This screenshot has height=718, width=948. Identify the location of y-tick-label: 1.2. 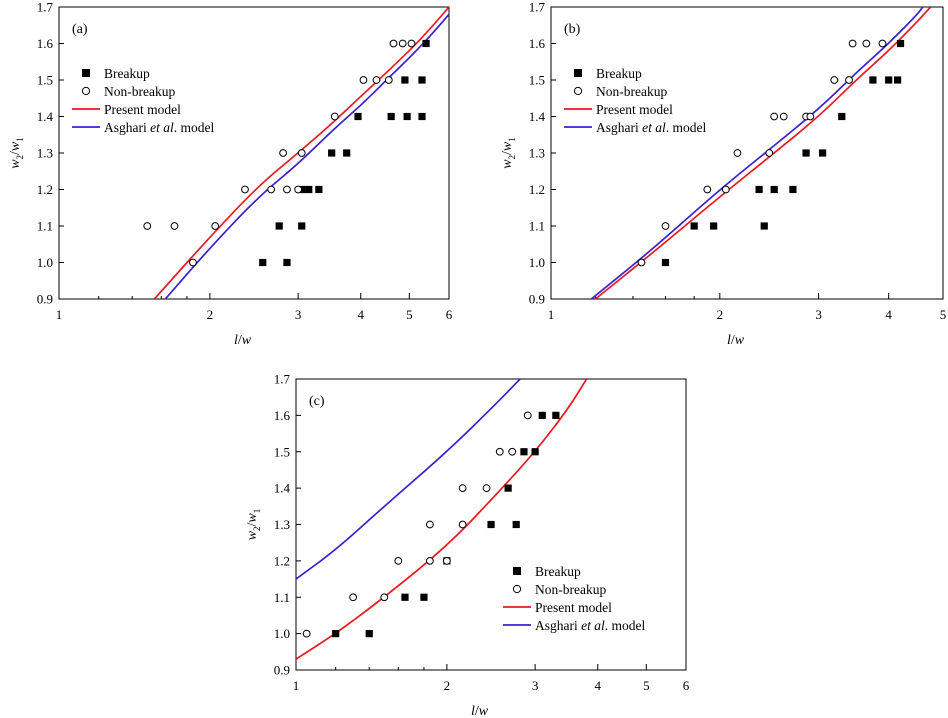
(45, 189).